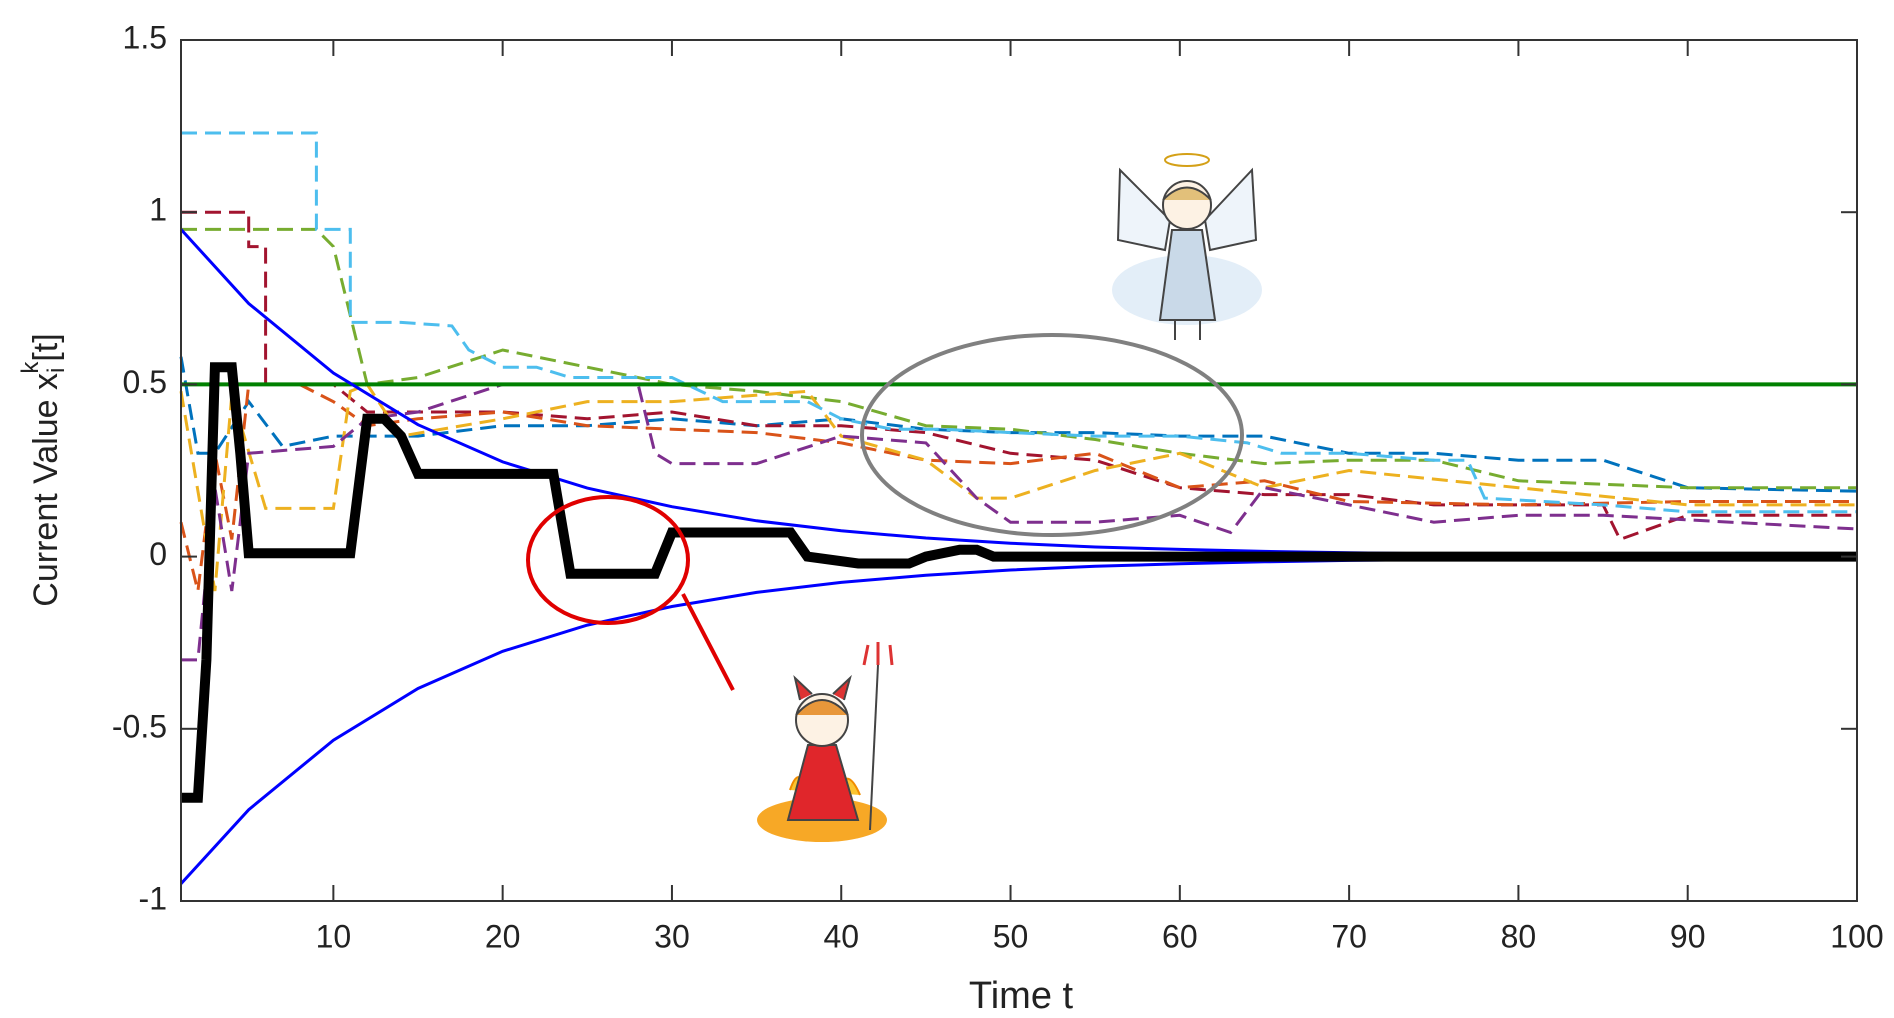 The image size is (1894, 1018). What do you see at coordinates (1187, 246) in the screenshot?
I see `angel-figure` at bounding box center [1187, 246].